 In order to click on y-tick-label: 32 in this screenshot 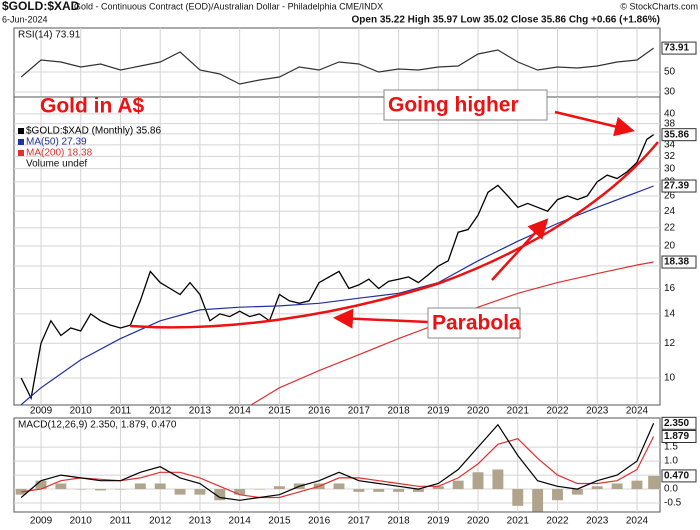, I will do `click(670, 156)`.